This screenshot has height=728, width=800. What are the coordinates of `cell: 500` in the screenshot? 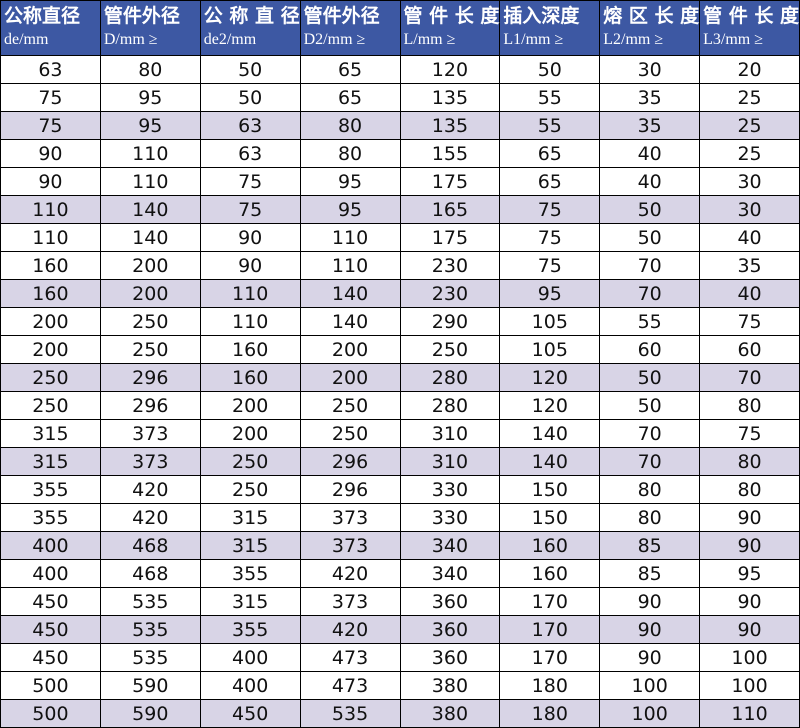 It's located at (50, 713).